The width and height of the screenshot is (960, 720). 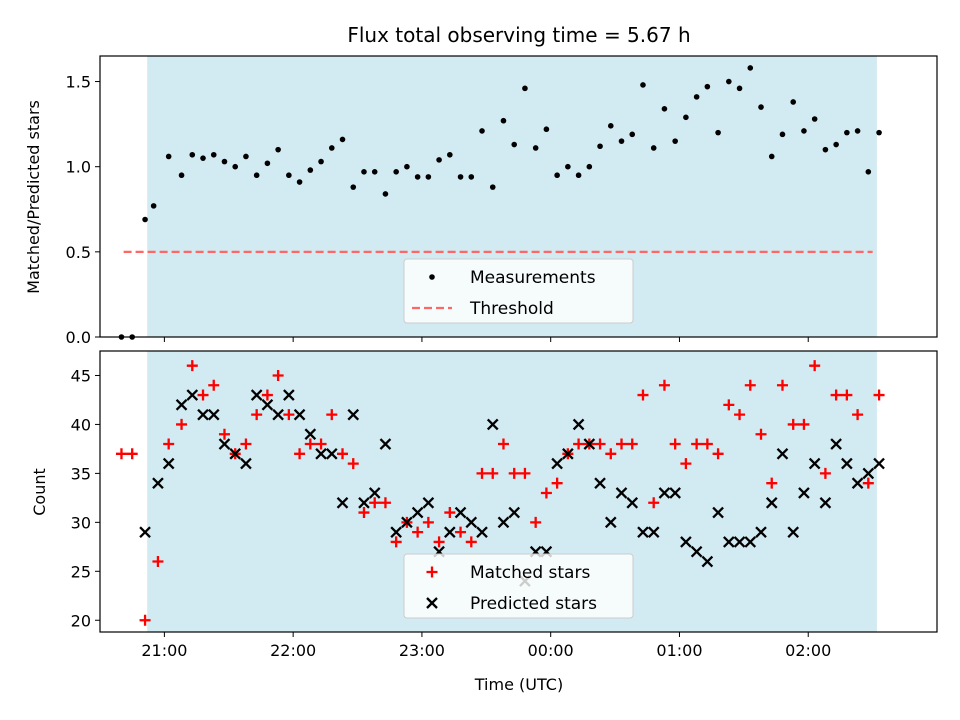 What do you see at coordinates (78, 337) in the screenshot?
I see `y-tick-label: 0.0` at bounding box center [78, 337].